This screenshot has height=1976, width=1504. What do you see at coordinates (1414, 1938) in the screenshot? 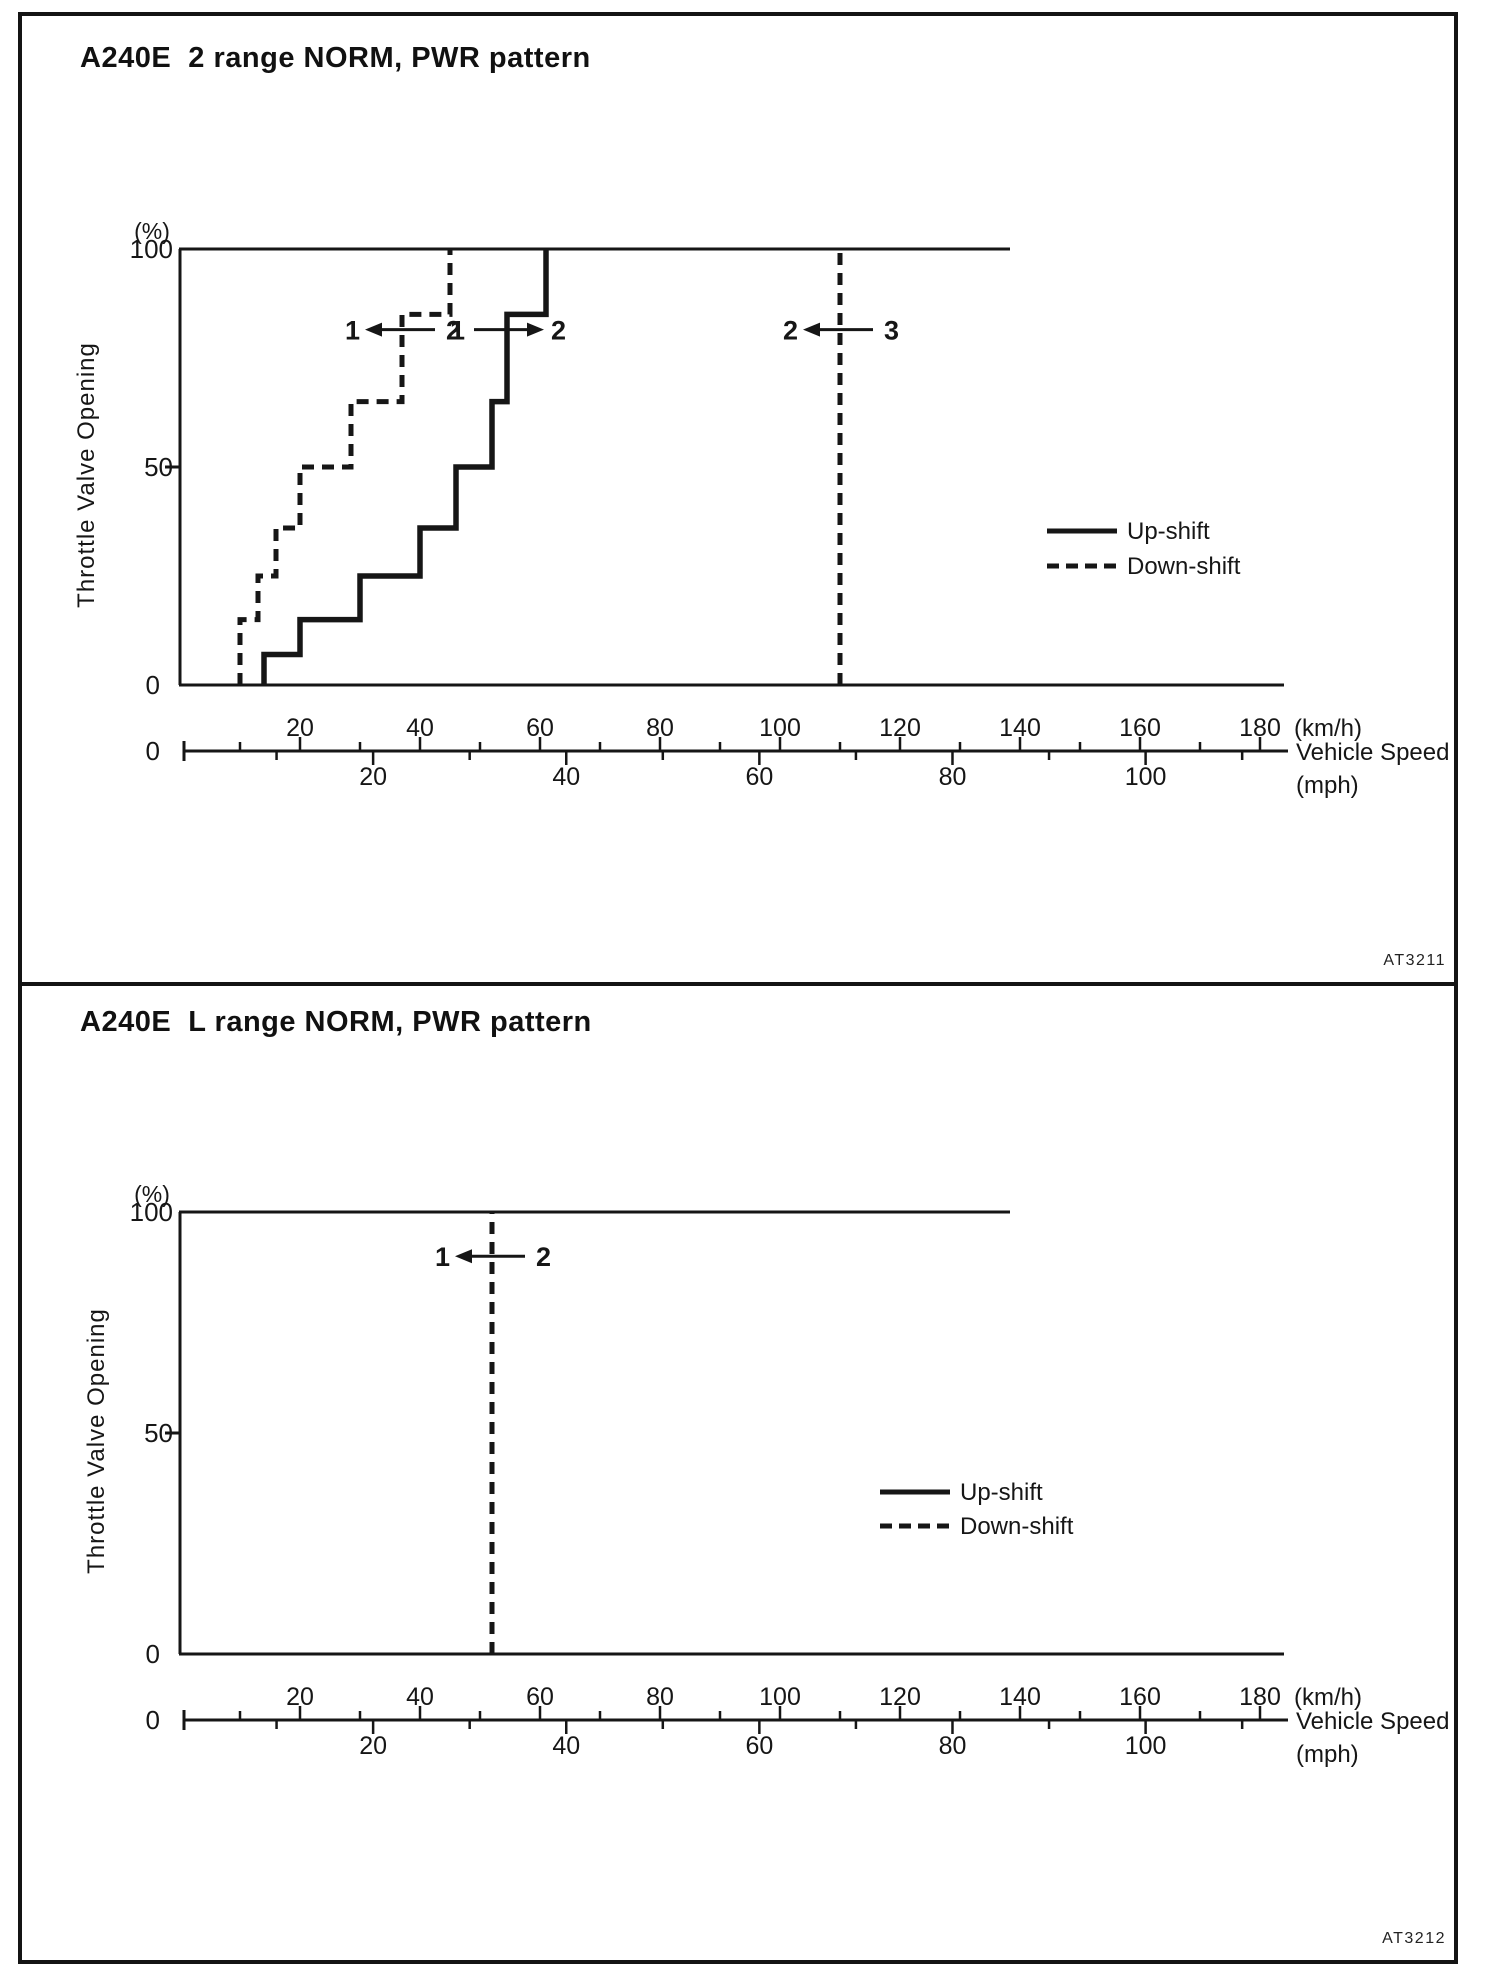
I see `figure-code-bottom: AT3212` at bounding box center [1414, 1938].